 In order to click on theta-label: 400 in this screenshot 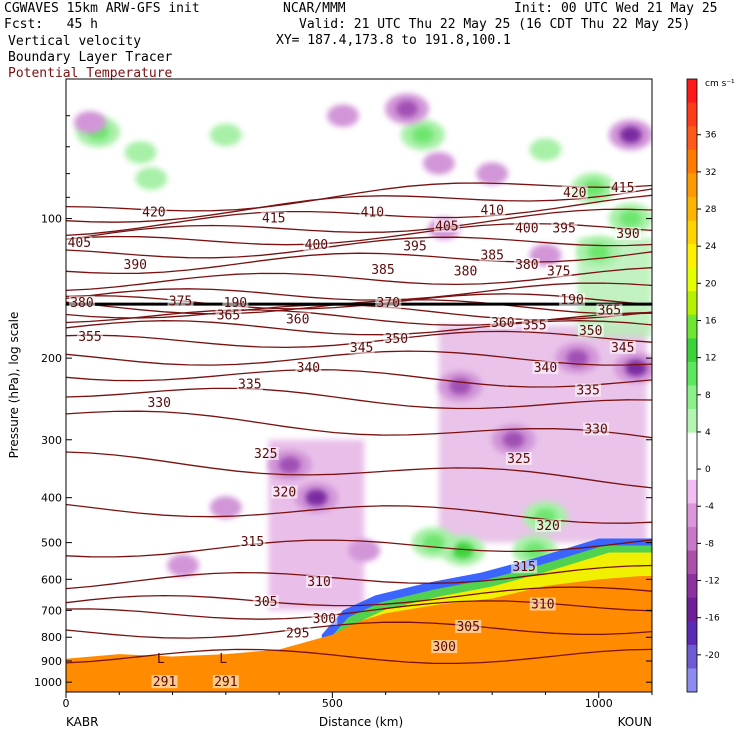, I will do `click(526, 228)`.